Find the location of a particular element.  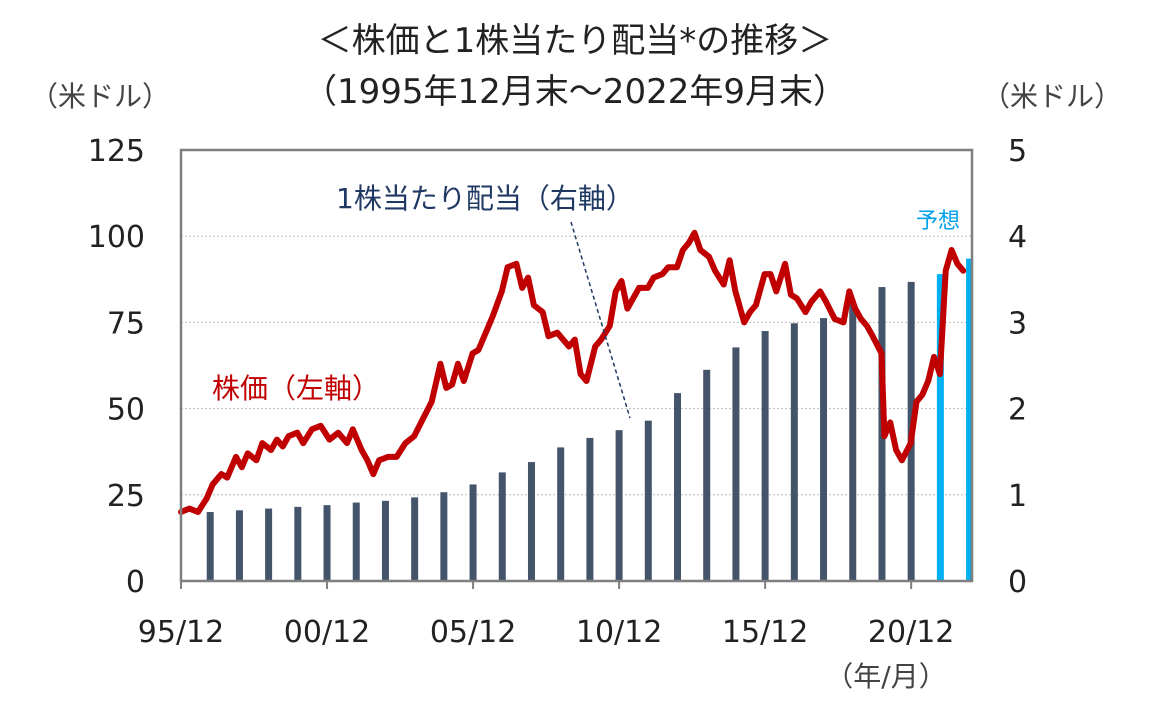

left-axis-ticks: 0 25 50 75 100 125 is located at coordinates (116, 367).